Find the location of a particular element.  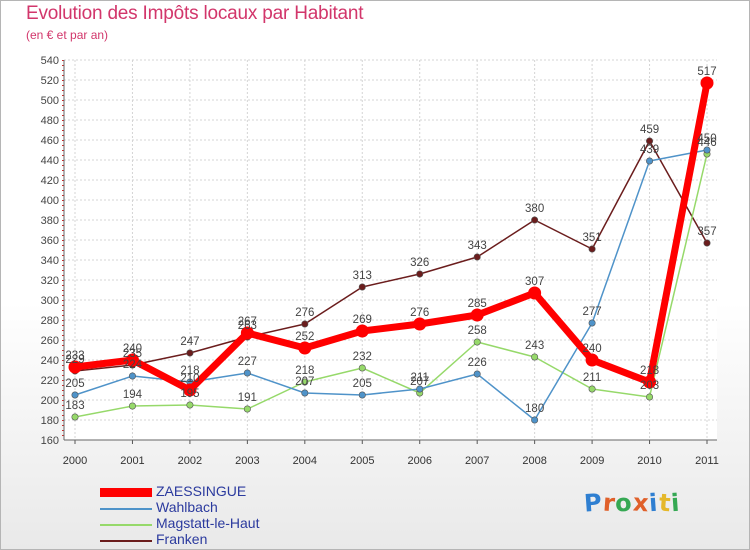

chart-title: Evolution des Impôts locaux par Habitant is located at coordinates (195, 13).